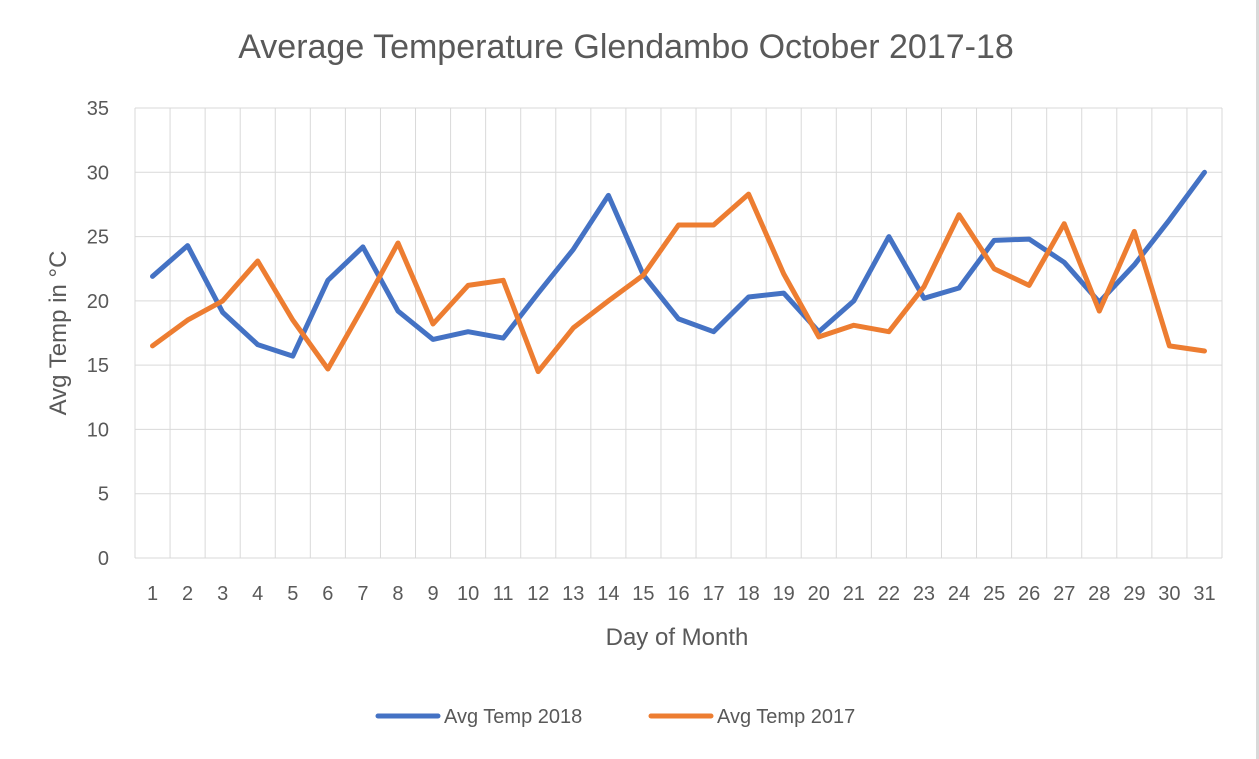 Image resolution: width=1259 pixels, height=759 pixels. What do you see at coordinates (784, 594) in the screenshot?
I see `x-tick-label: 19` at bounding box center [784, 594].